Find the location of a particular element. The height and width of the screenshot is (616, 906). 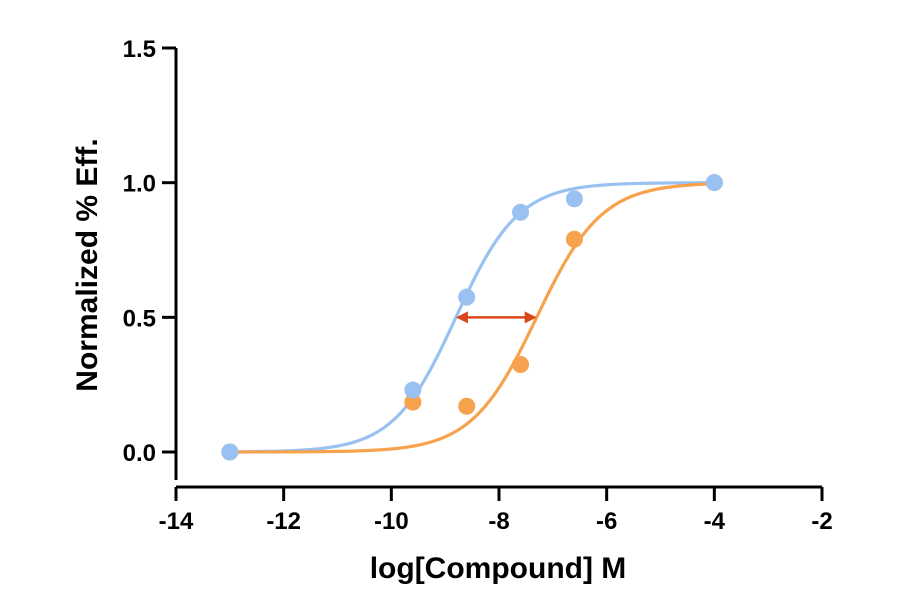

x-tick-label: -8 is located at coordinates (498, 521).